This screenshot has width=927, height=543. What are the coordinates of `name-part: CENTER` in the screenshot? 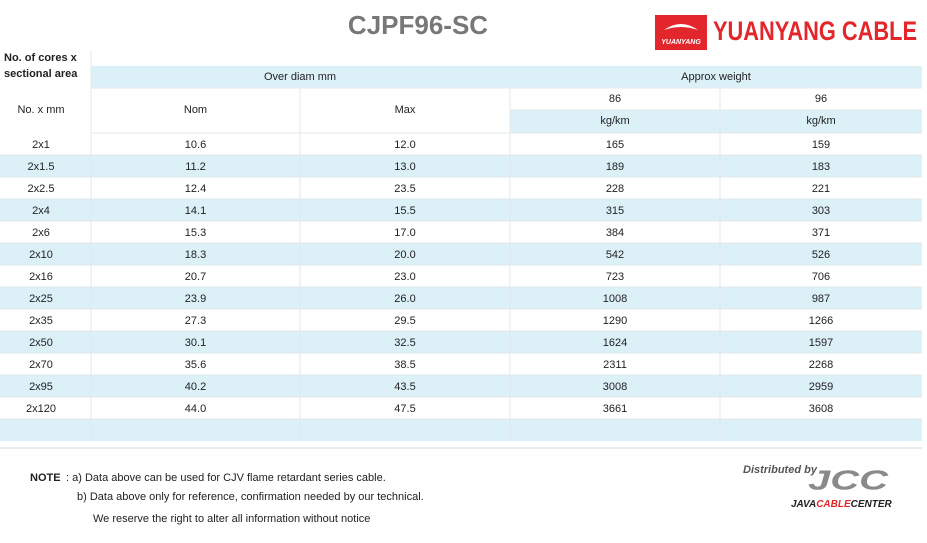 It's located at (872, 504).